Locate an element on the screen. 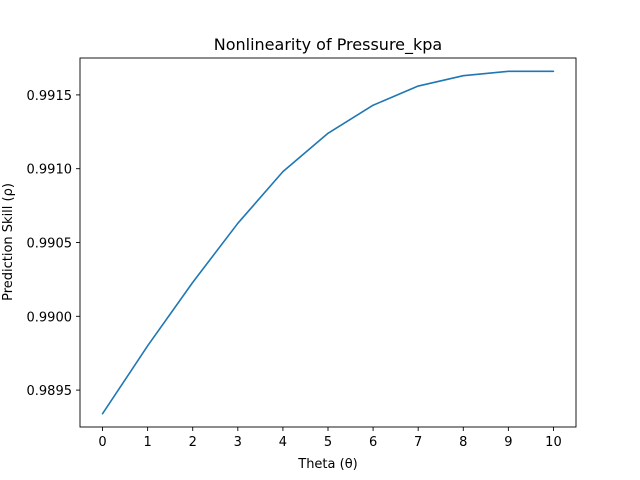  x-tick-label: 9 is located at coordinates (508, 442).